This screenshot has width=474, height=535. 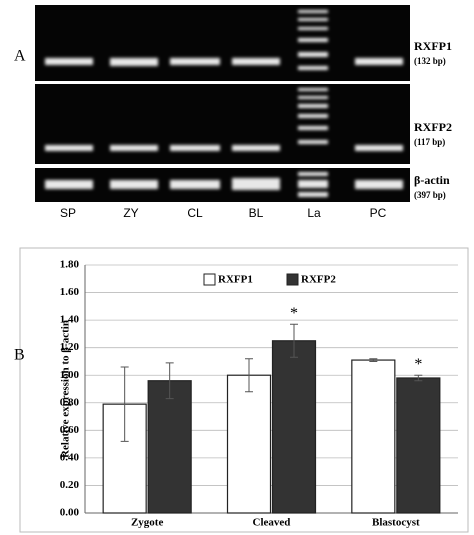 I want to click on x-tick-label: Zygote, so click(x=147, y=523).